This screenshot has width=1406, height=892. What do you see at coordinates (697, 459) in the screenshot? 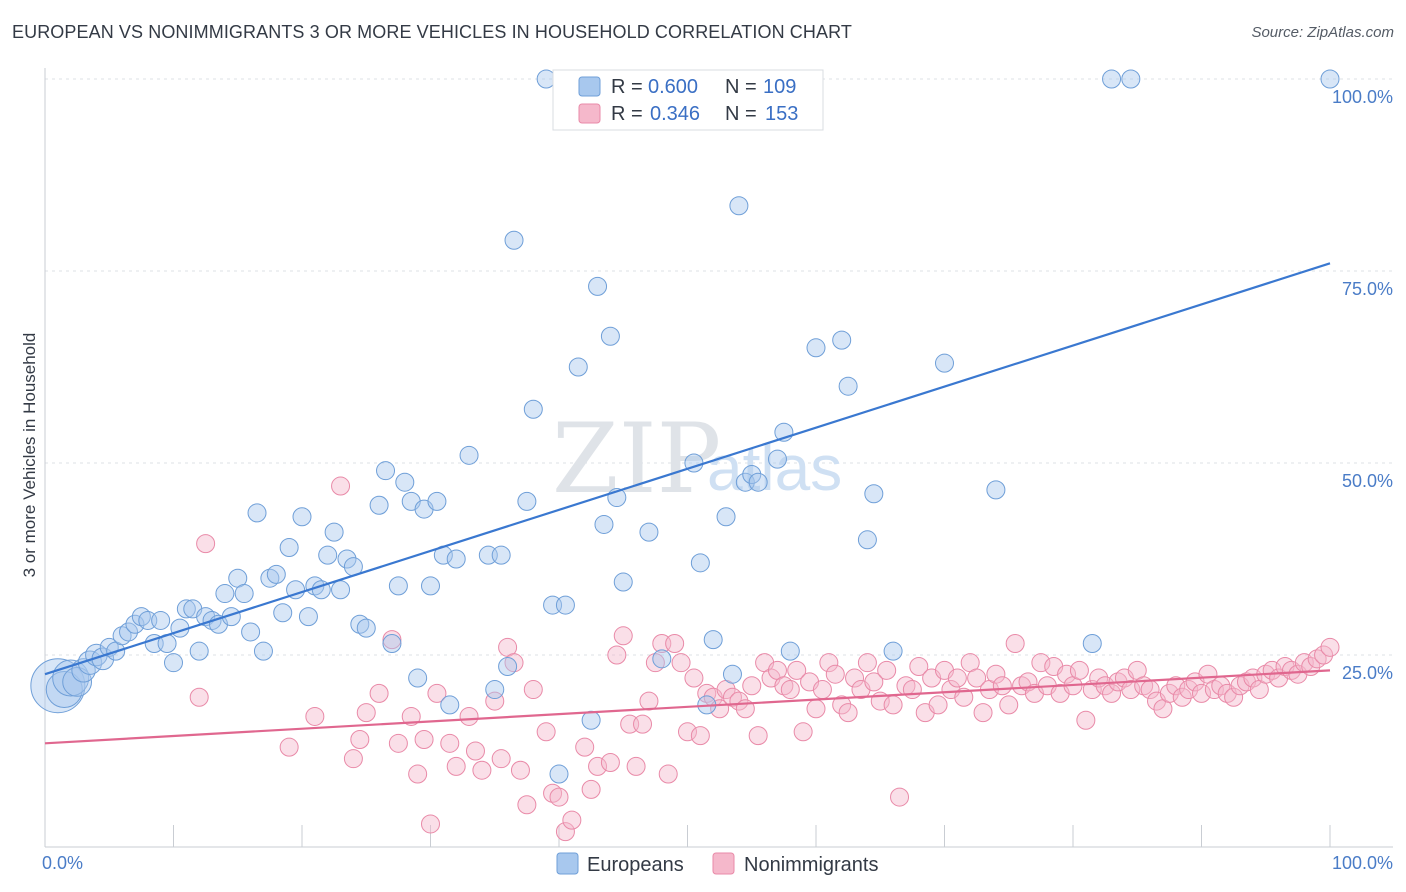
I see `watermark: ZIP atlas` at bounding box center [697, 459].